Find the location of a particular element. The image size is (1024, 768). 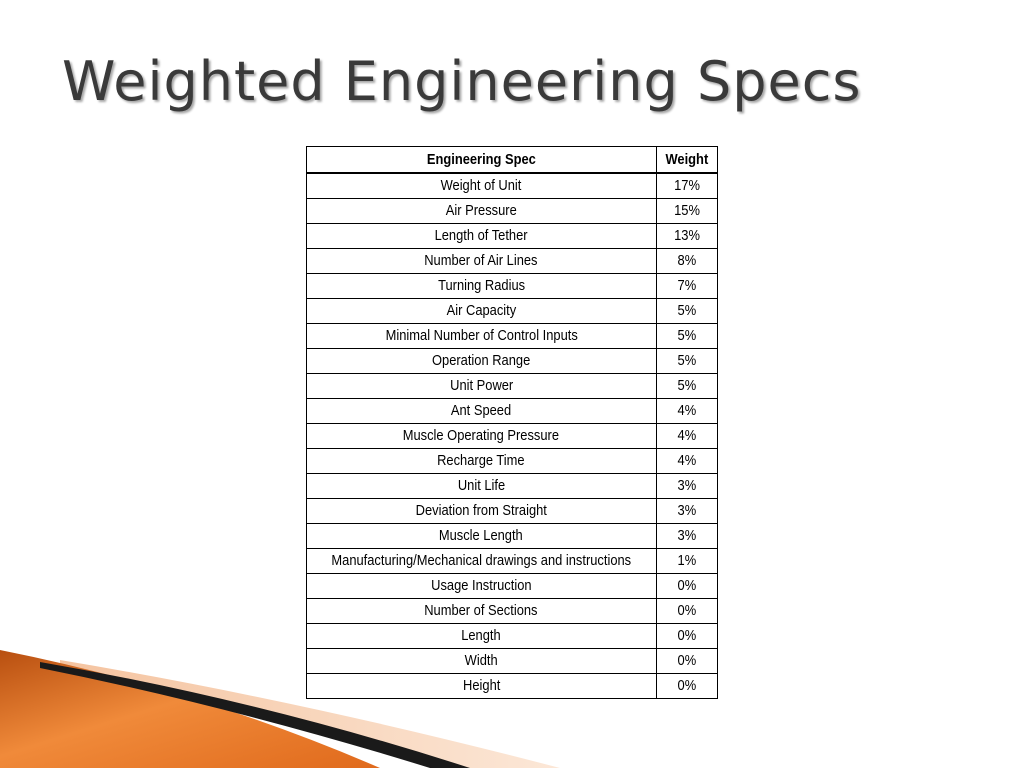

table-row: Air Capacity 5% is located at coordinates (512, 311).